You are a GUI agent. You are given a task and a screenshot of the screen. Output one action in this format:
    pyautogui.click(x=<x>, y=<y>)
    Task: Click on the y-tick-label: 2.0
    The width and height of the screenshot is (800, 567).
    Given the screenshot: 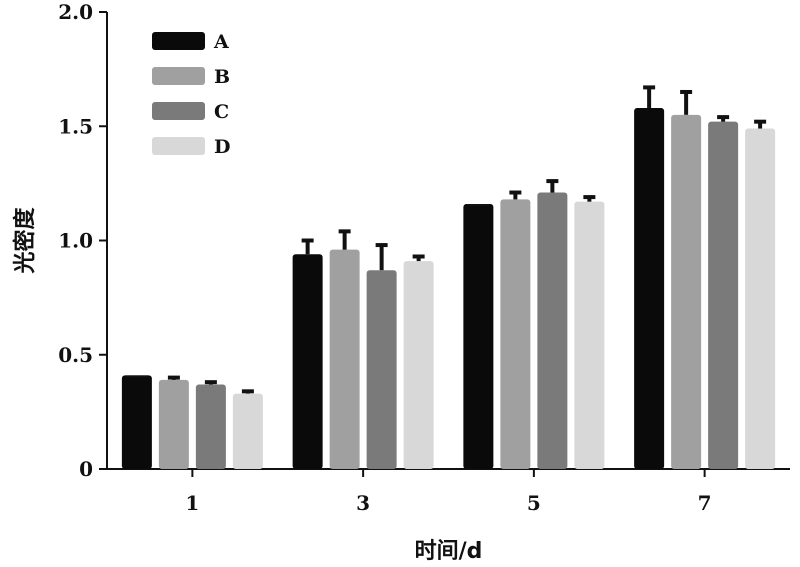 What is the action you would take?
    pyautogui.click(x=75, y=12)
    